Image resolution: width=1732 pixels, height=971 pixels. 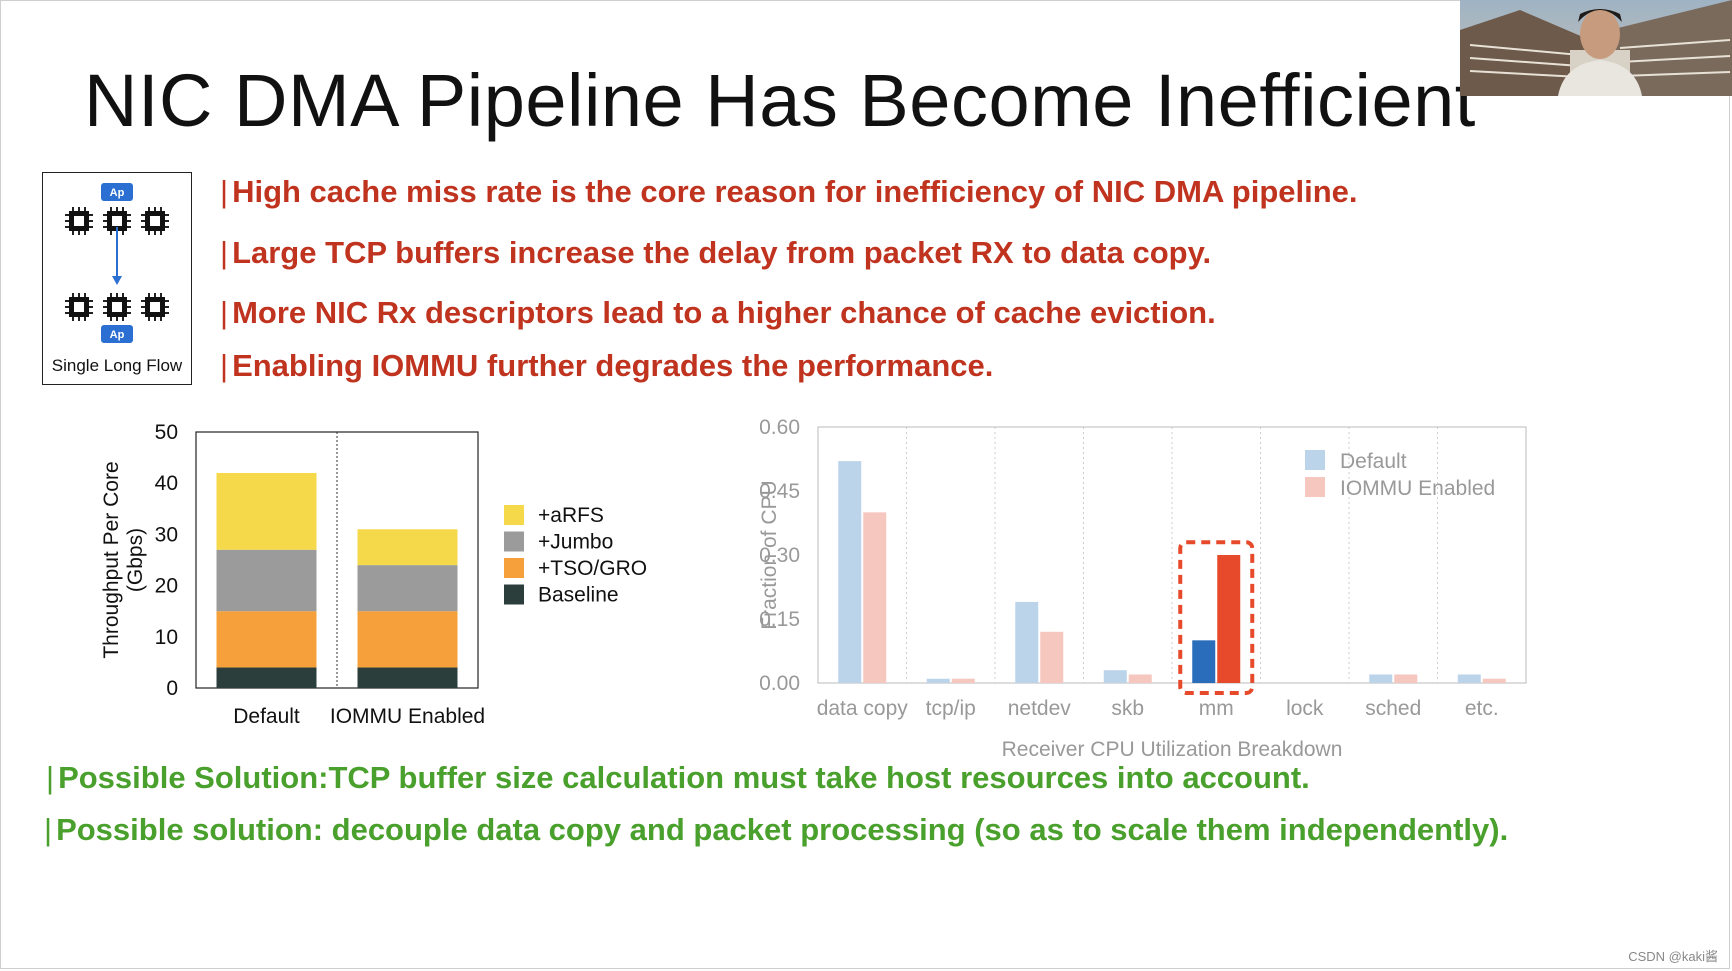 I want to click on right-y-tick-label: 0.15, so click(x=779, y=619).